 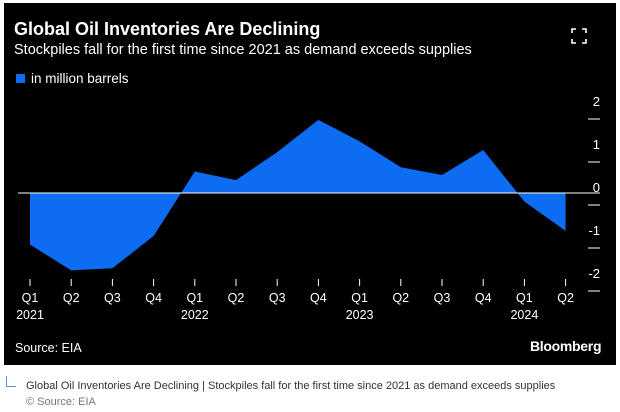 I want to click on x-year-label: 2024, so click(x=524, y=315).